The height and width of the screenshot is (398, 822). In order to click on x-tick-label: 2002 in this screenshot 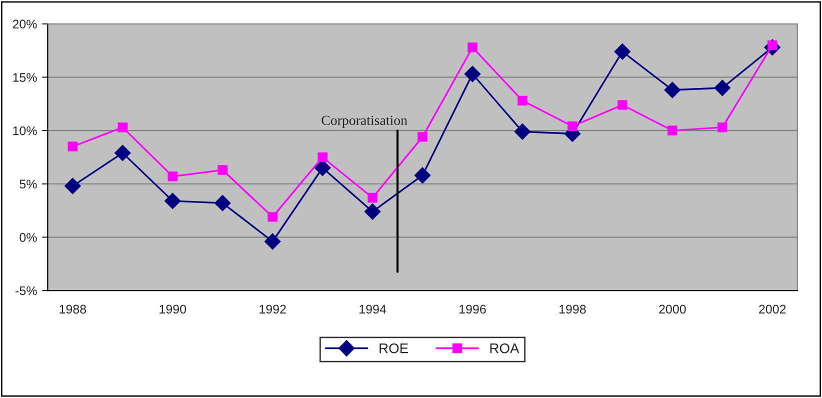, I will do `click(772, 309)`.